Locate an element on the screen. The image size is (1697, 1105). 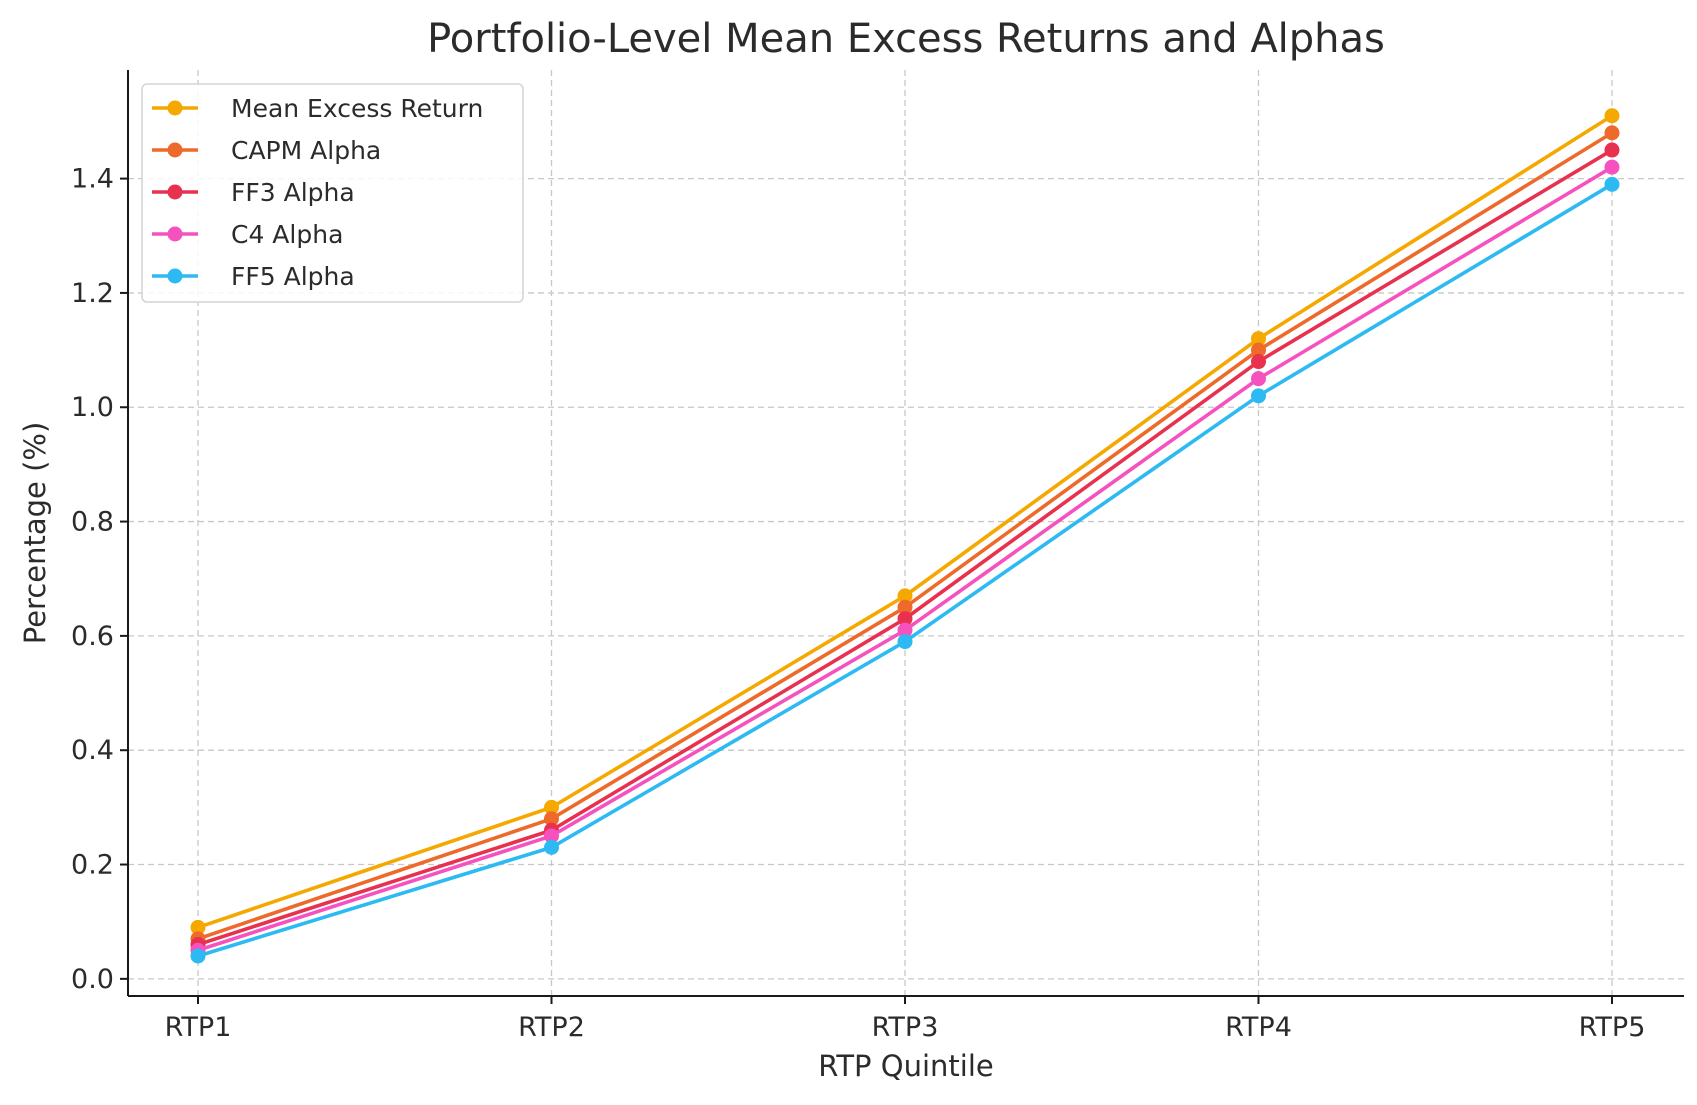
y-tick-label: 0.8 is located at coordinates (92, 522).